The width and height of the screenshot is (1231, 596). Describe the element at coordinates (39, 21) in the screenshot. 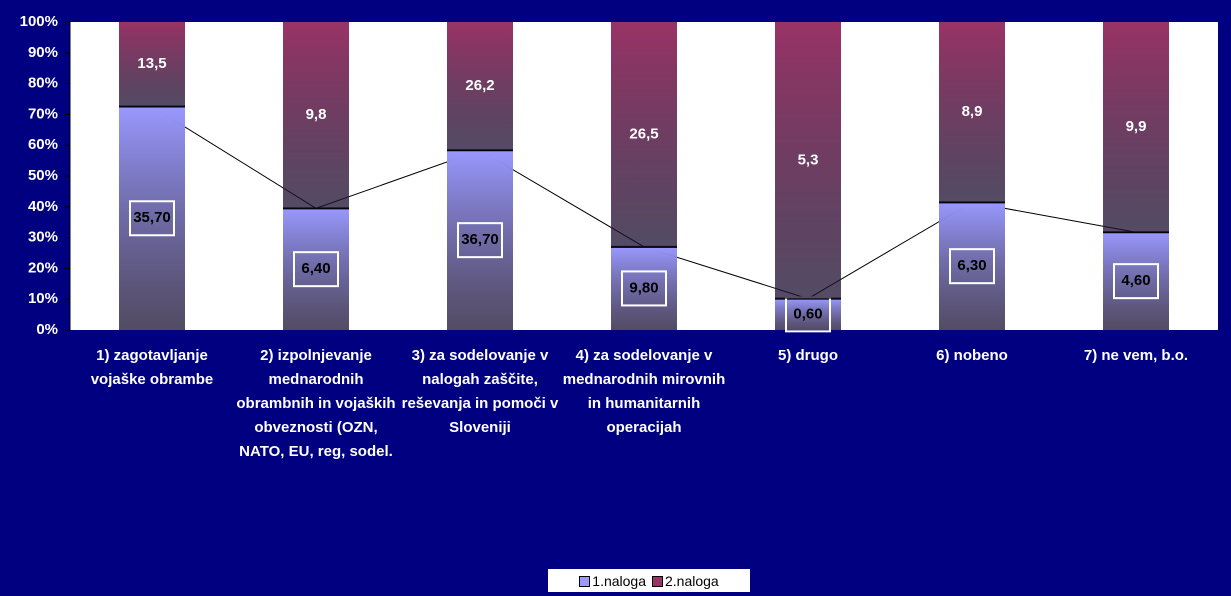

I see `y-tick-label: 100%` at that location.